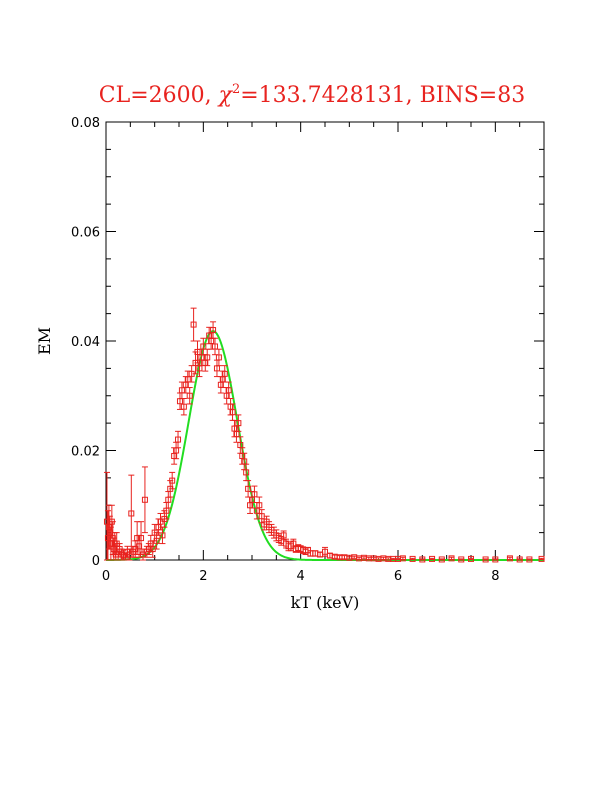 The height and width of the screenshot is (792, 612). I want to click on x-tick-label: 4, so click(301, 576).